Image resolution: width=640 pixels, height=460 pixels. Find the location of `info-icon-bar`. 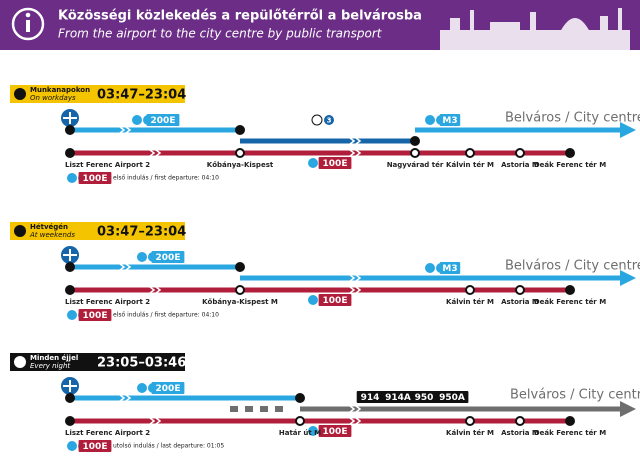

info-icon-bar is located at coordinates (28, 26).